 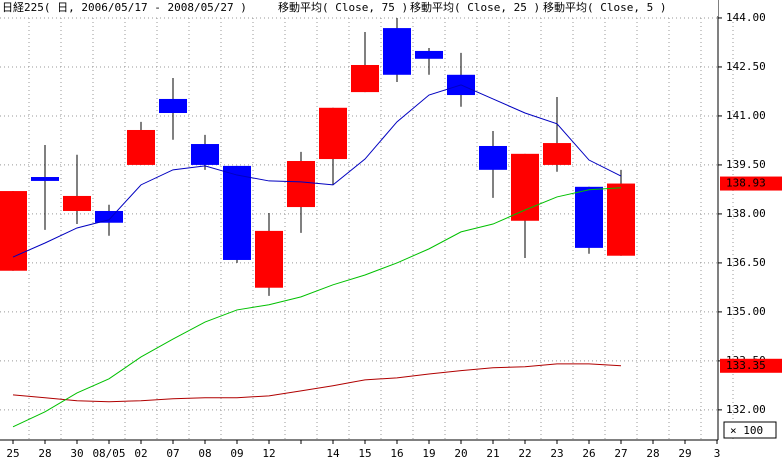 I want to click on y-tick-label: 132.00, so click(x=746, y=409).